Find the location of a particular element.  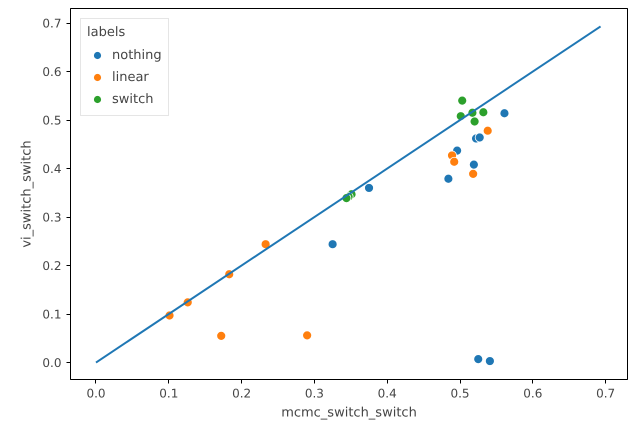

y-tick-label: 0.7 is located at coordinates (52, 23).